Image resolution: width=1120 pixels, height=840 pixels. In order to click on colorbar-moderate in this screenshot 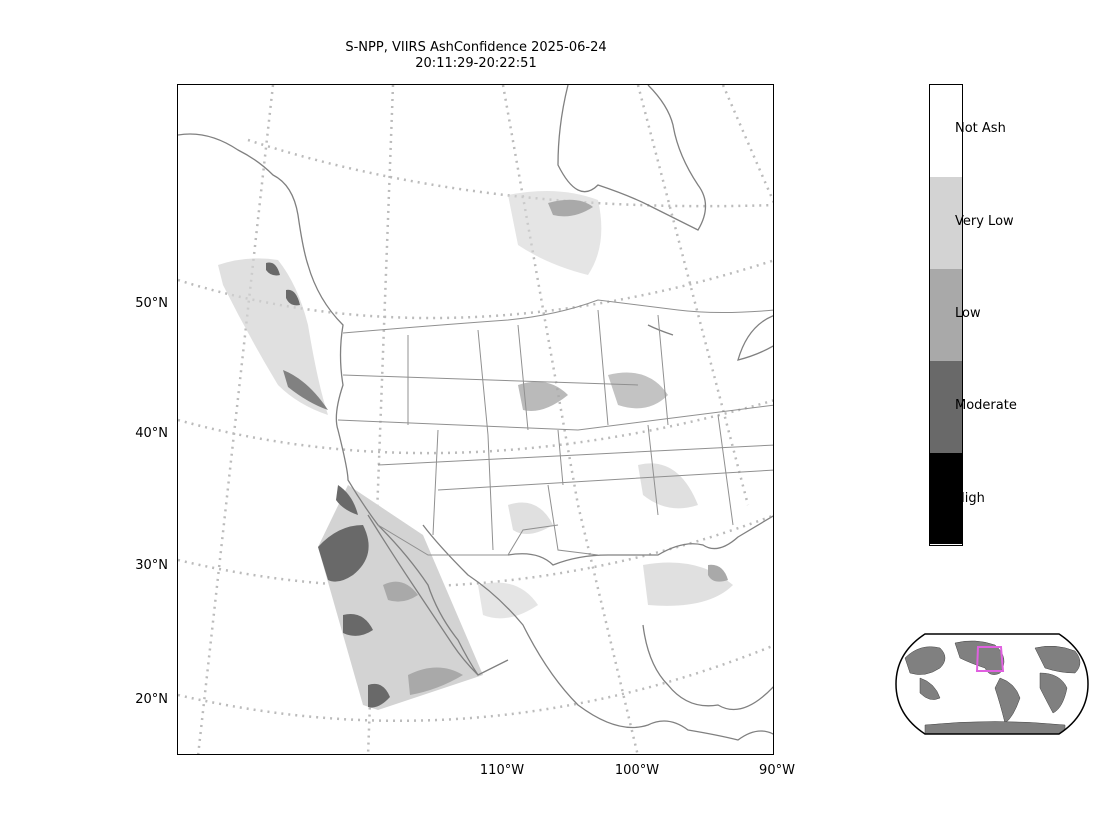, I will do `click(946, 407)`.